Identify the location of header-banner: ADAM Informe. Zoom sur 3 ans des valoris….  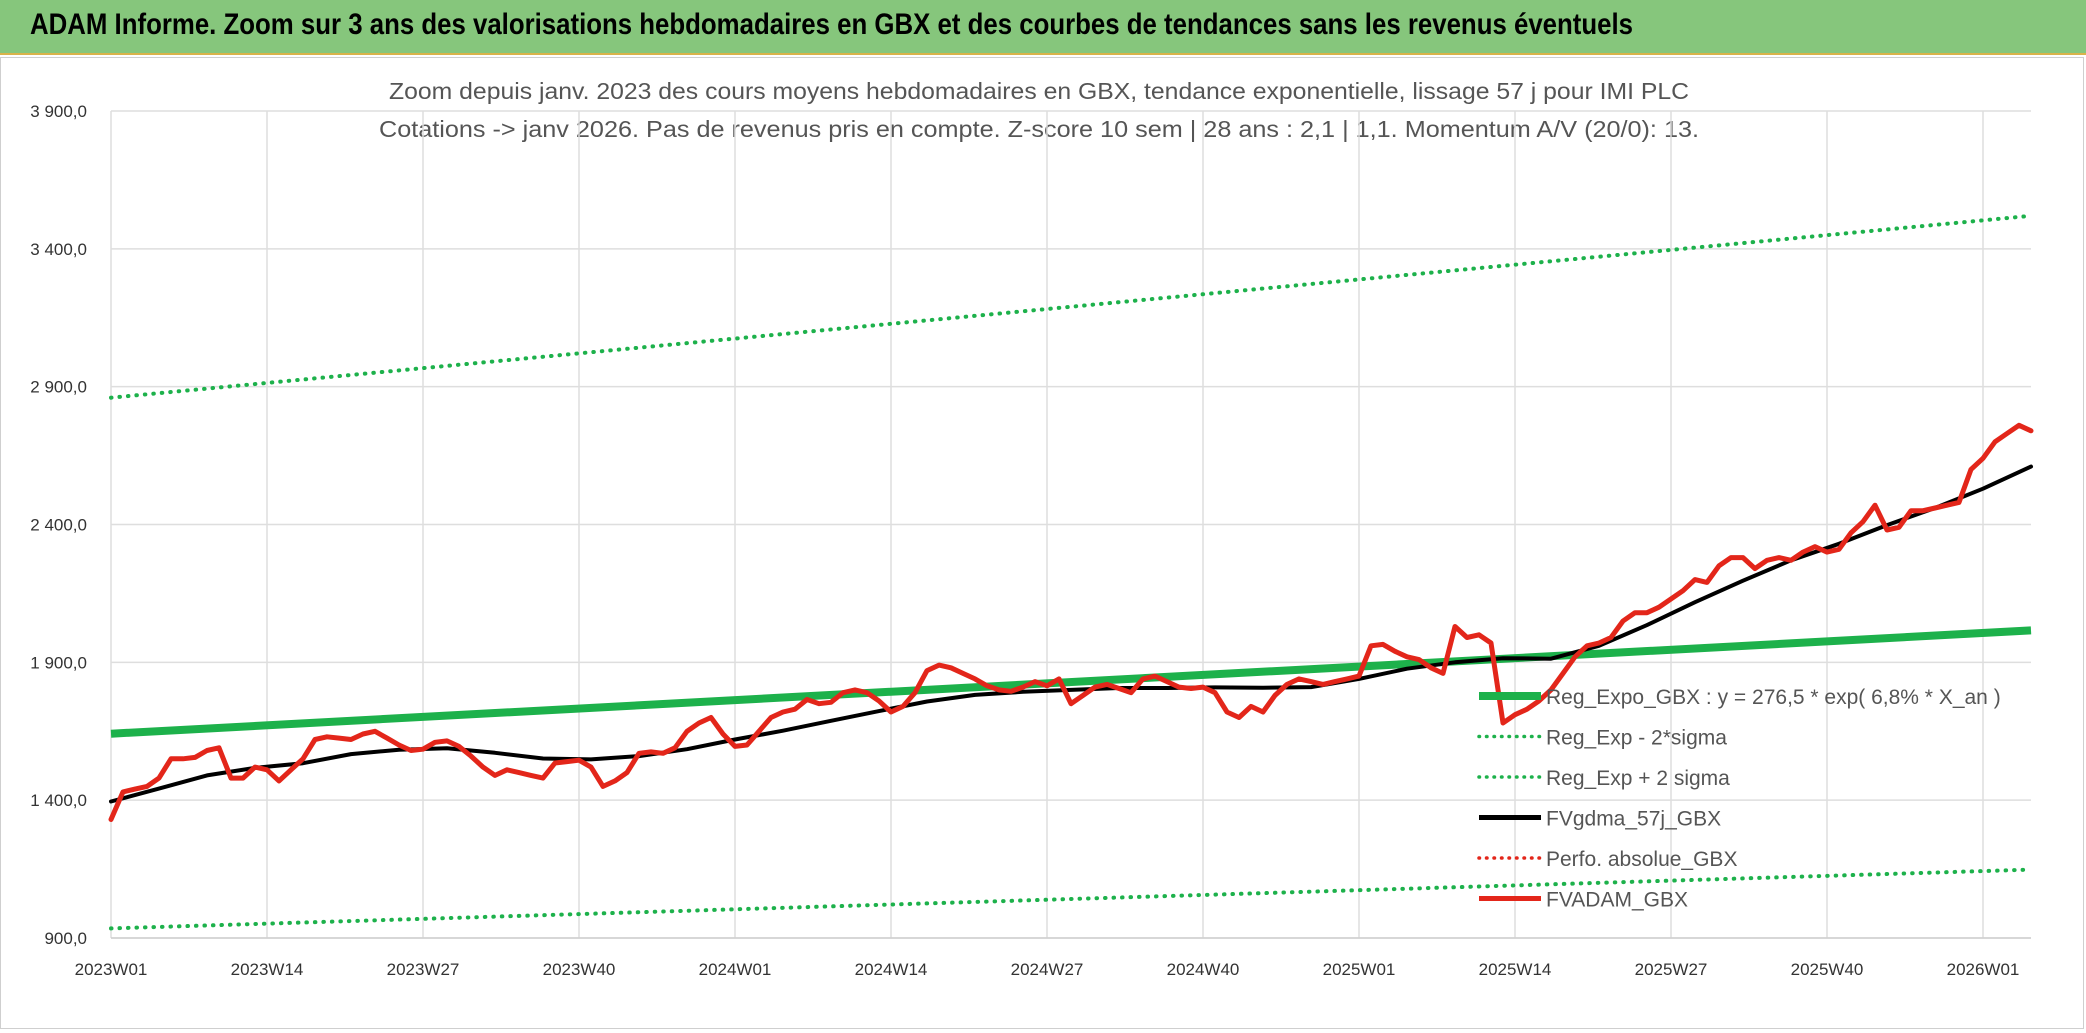
(1043, 27).